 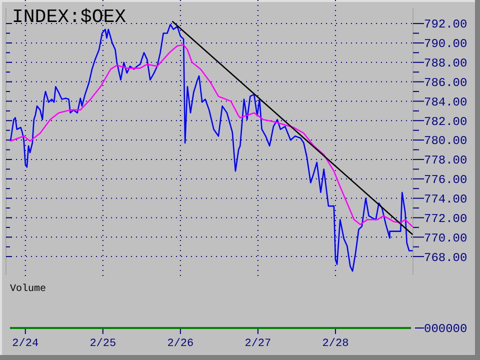 I want to click on y-tick-label: 778.00, so click(x=446, y=161).